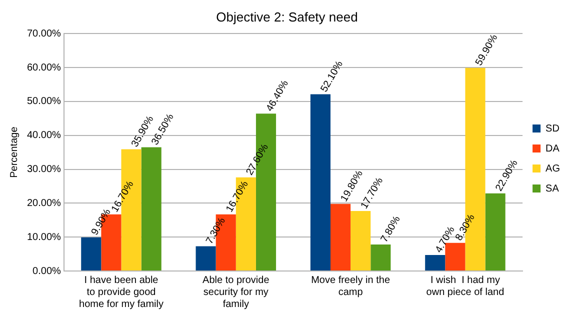  Describe the element at coordinates (44, 68) in the screenshot. I see `y-tick-label: 60.00%` at that location.